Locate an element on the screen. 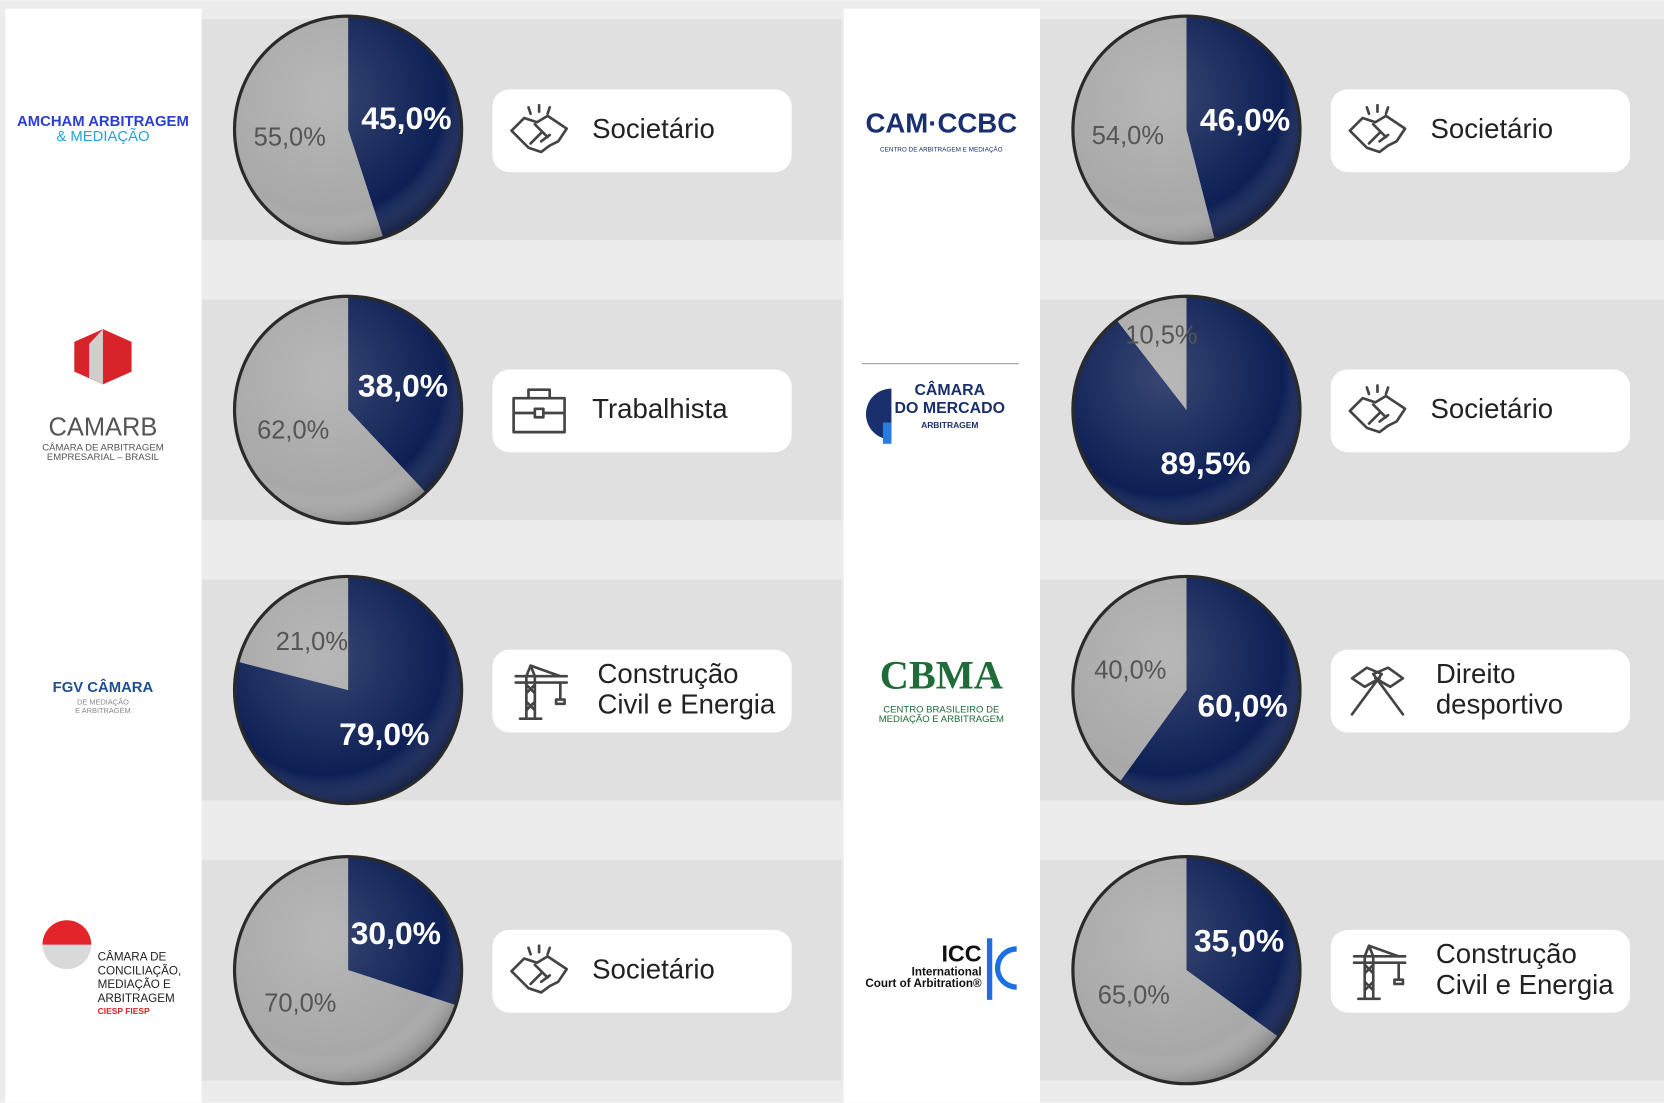 The height and width of the screenshot is (1103, 1664). logo-text: EMPRESARIAL – BRASIL is located at coordinates (103, 457).